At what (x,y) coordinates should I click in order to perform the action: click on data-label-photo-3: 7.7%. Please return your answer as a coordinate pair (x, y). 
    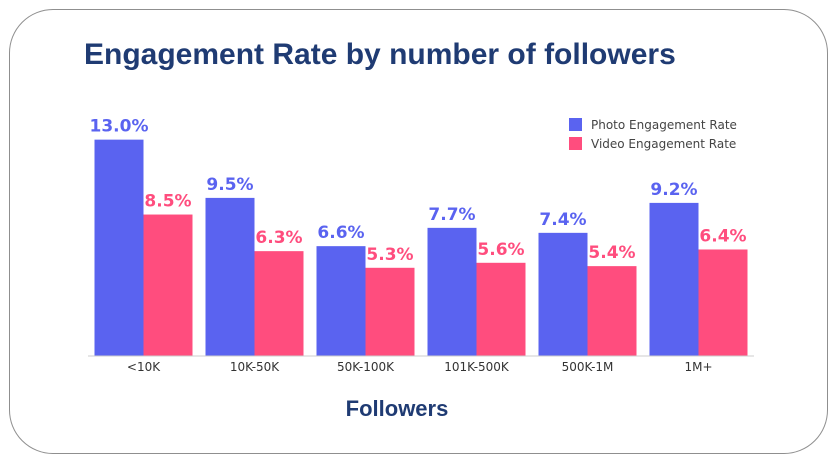
    Looking at the image, I should click on (451, 215).